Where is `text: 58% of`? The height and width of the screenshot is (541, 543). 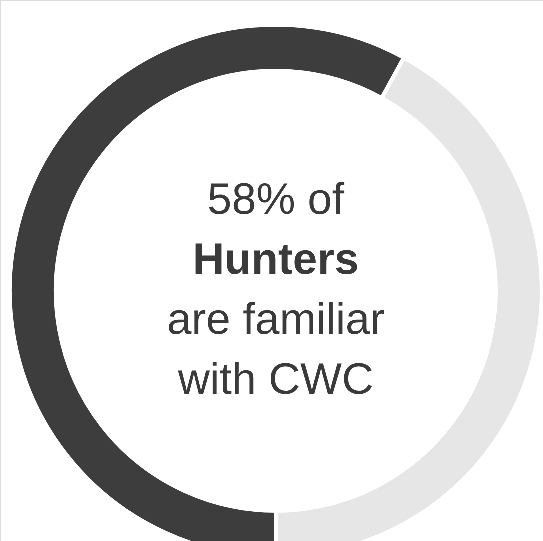
text: 58% of is located at coordinates (277, 199).